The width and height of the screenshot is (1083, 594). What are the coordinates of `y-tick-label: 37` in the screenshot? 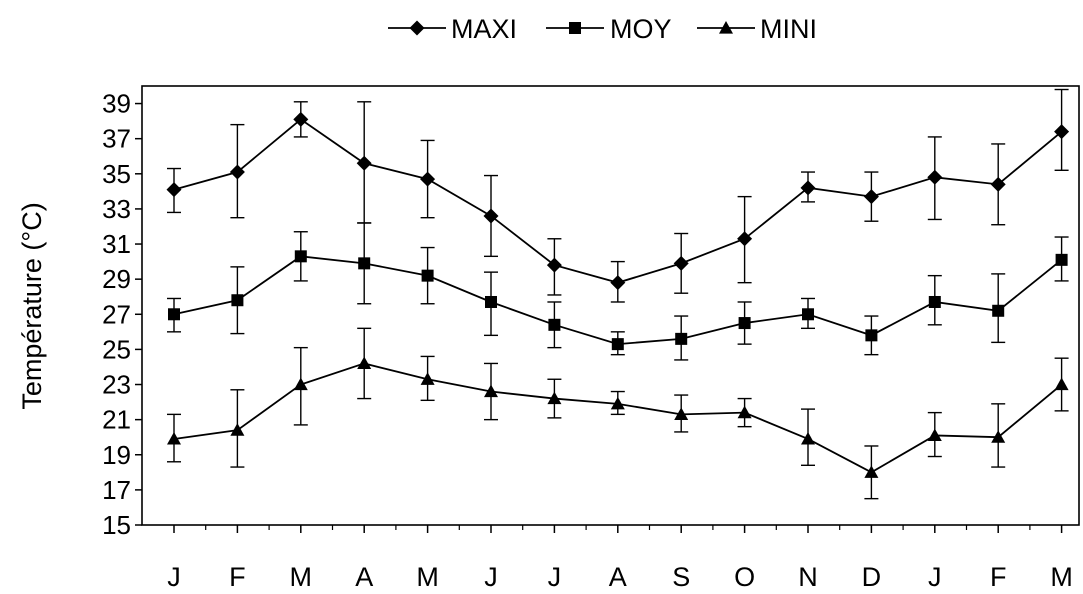 It's located at (116, 139).